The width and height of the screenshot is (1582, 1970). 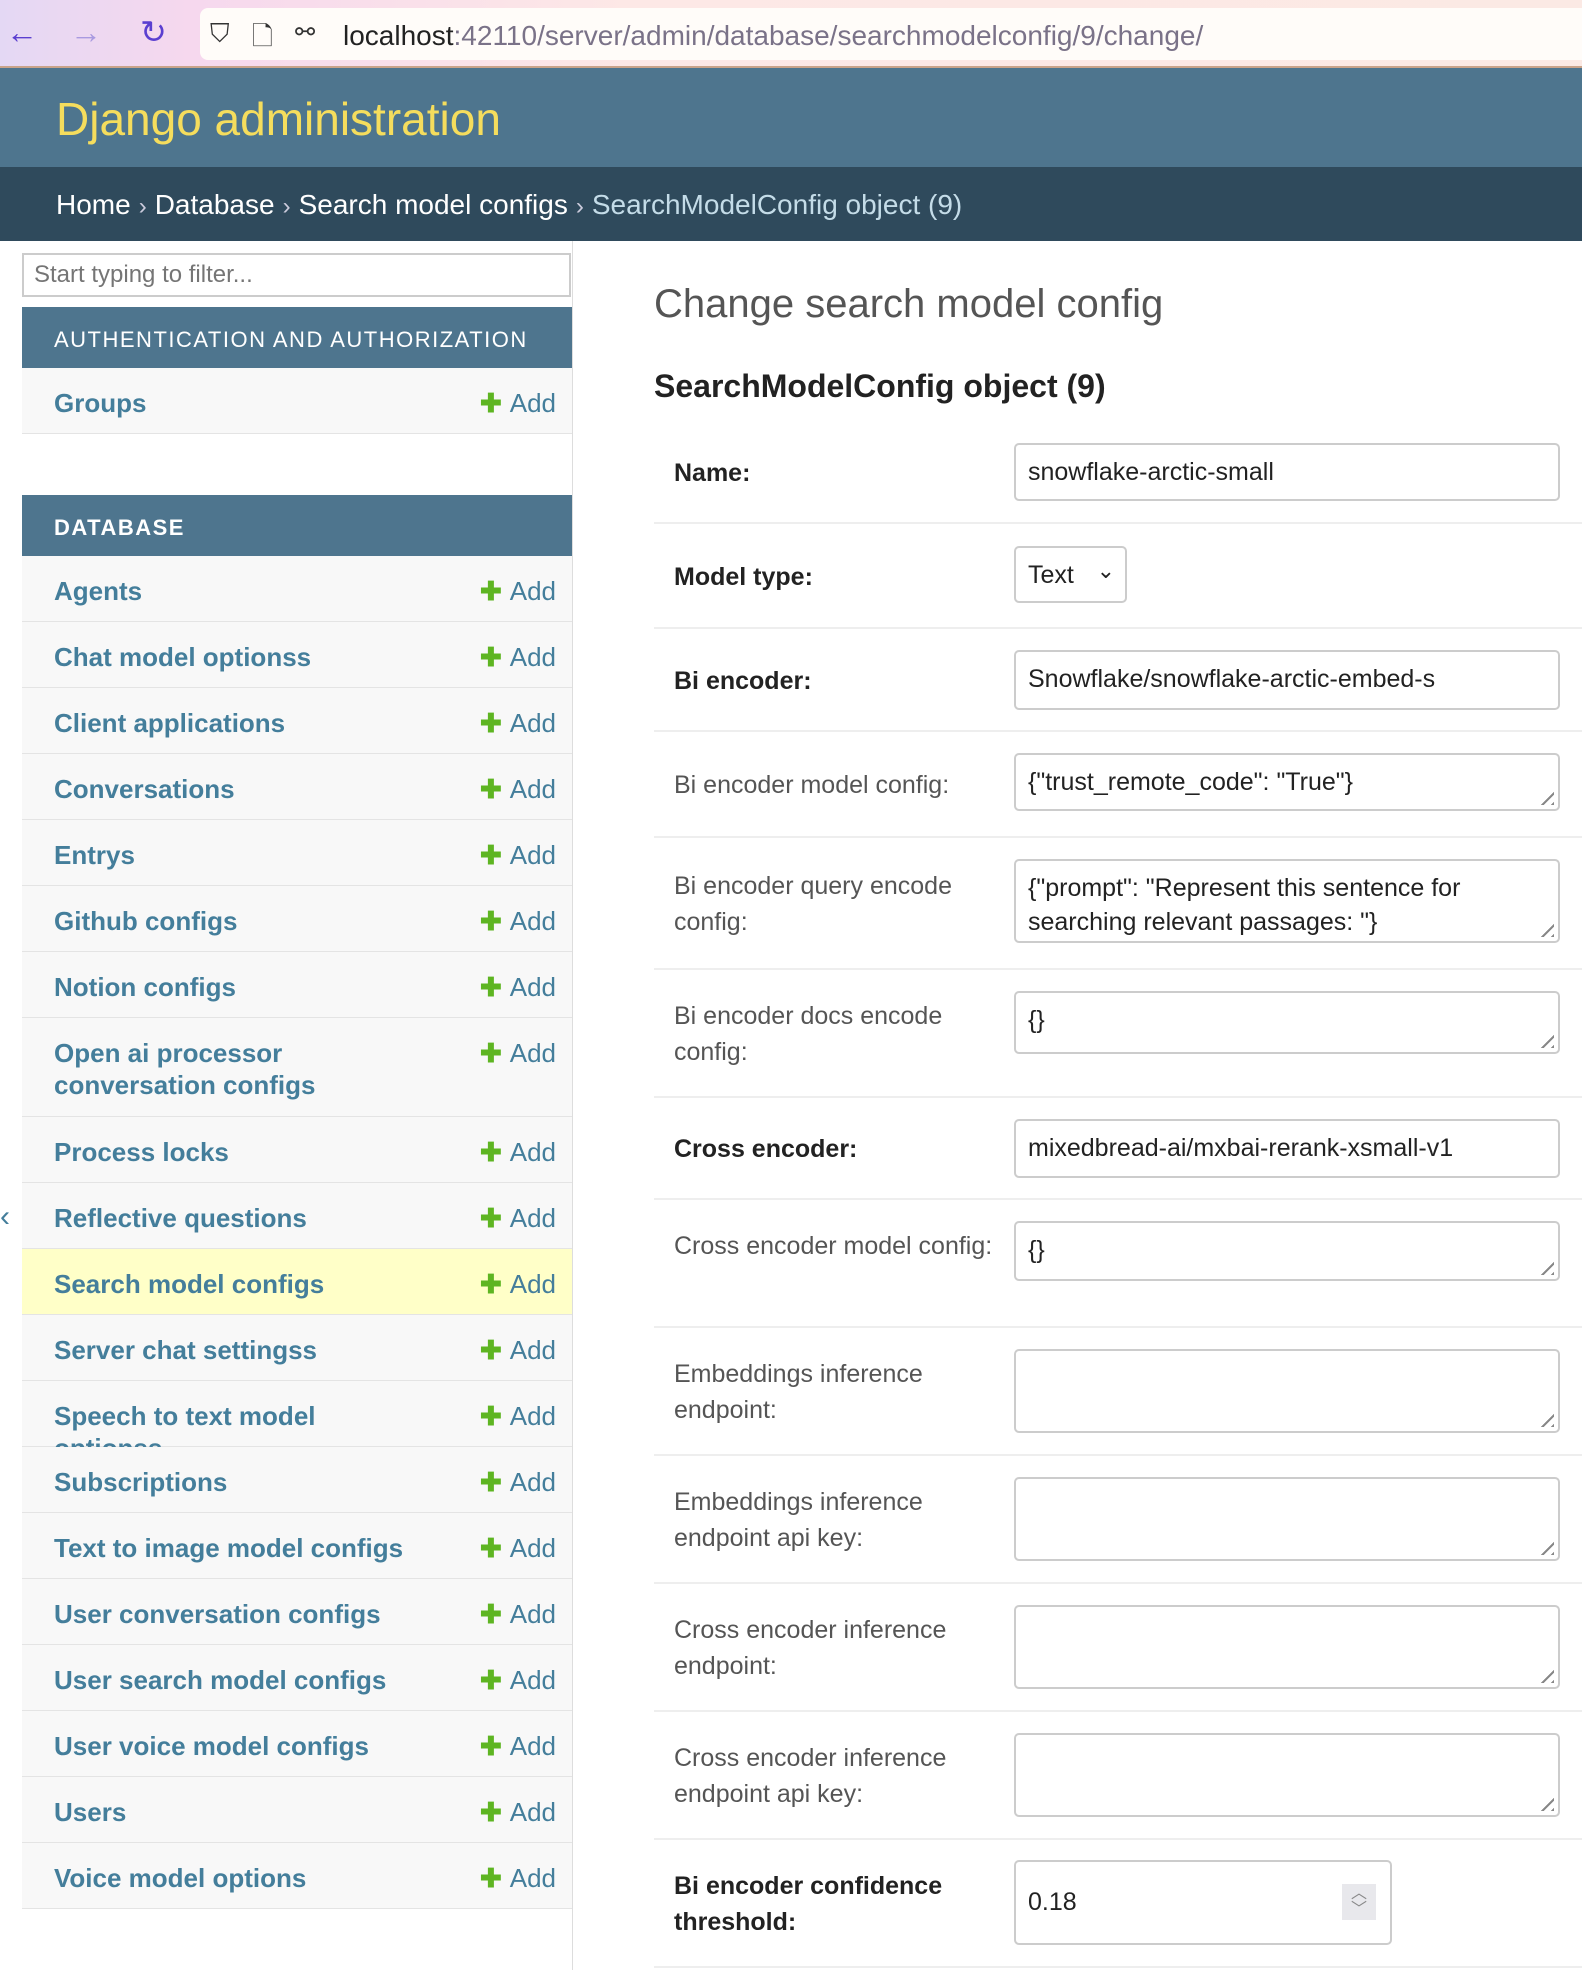 What do you see at coordinates (808, 1904) in the screenshot?
I see `label-bi-encoder-confidence-threshold: Bi encoder confidence threshold:` at bounding box center [808, 1904].